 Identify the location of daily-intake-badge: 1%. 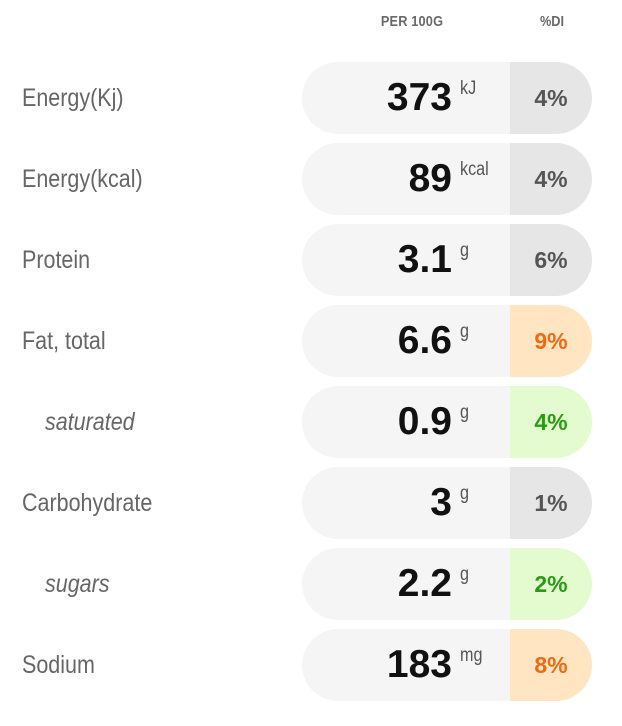
(551, 503).